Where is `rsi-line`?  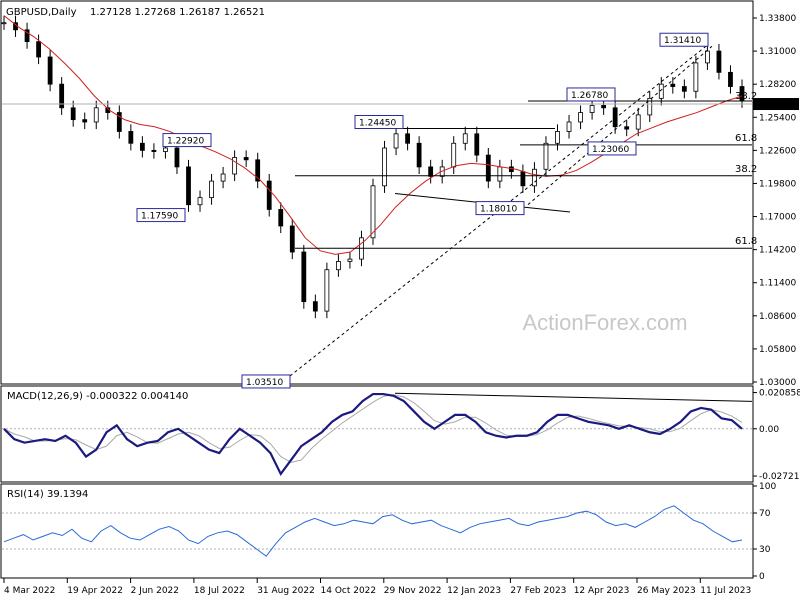
rsi-line is located at coordinates (373, 531).